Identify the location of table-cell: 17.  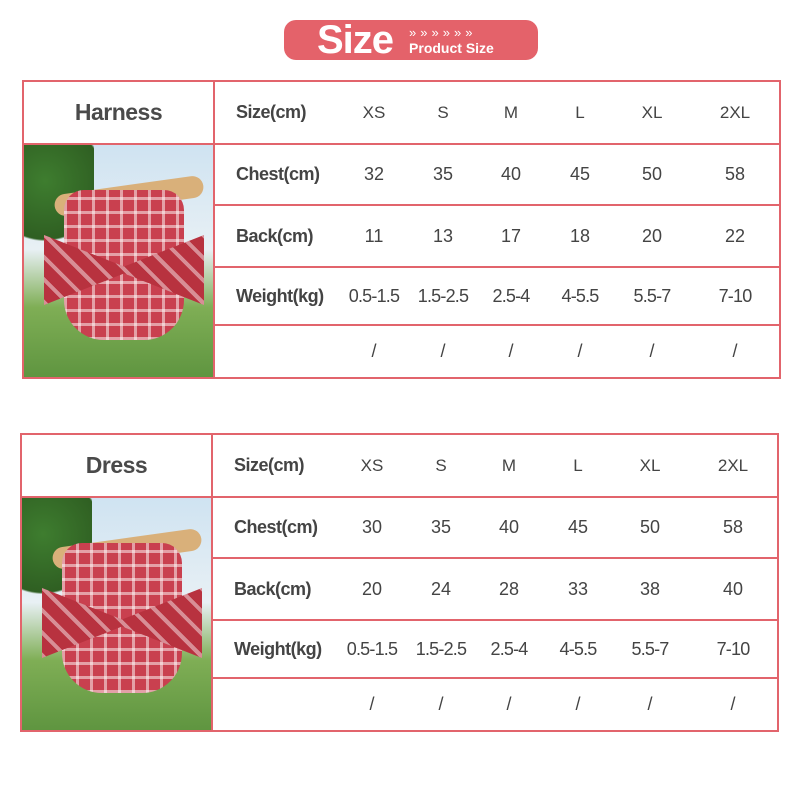
(511, 235).